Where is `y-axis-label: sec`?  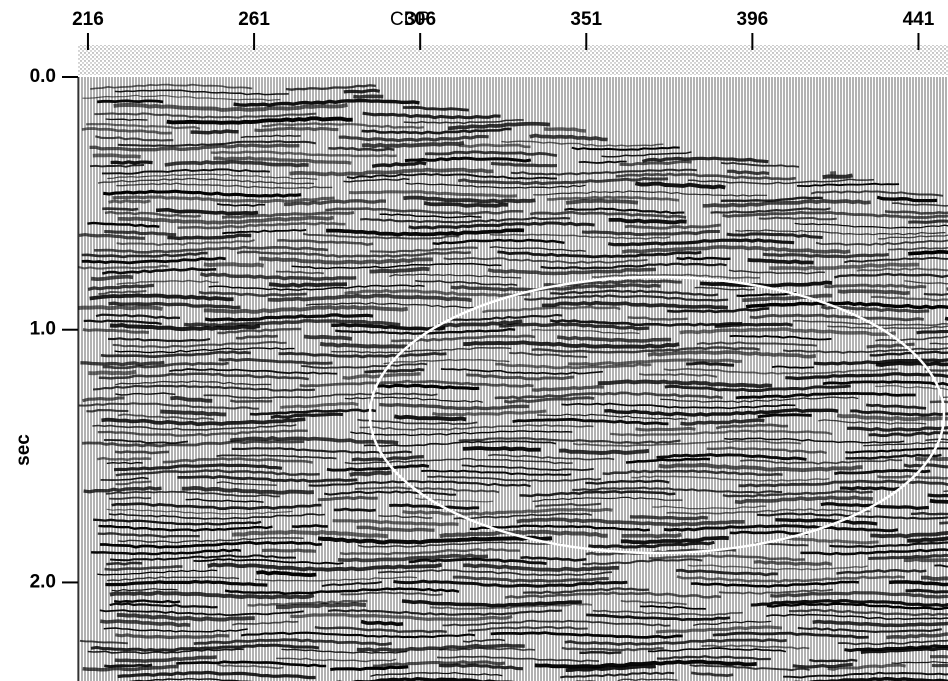 y-axis-label: sec is located at coordinates (23, 450).